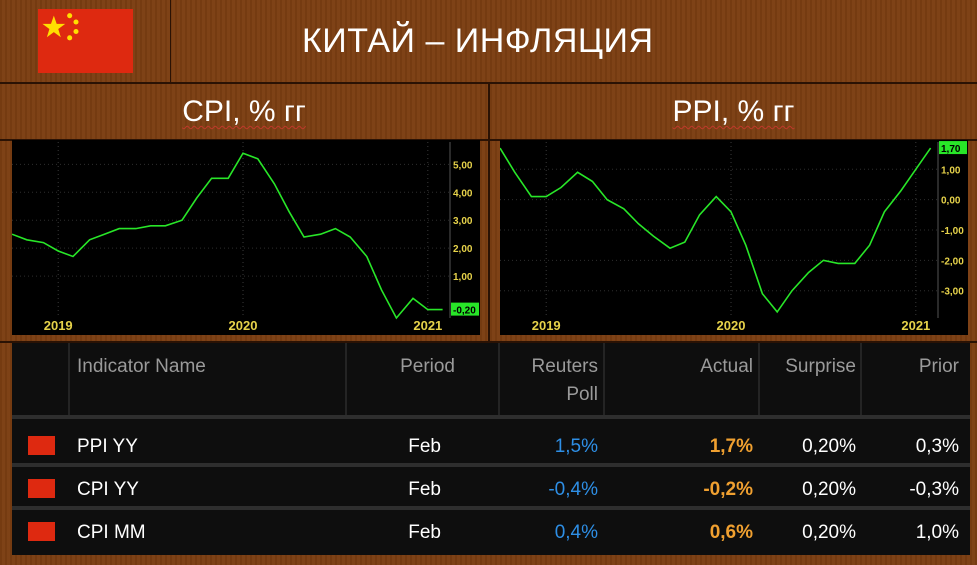 Image resolution: width=977 pixels, height=565 pixels. What do you see at coordinates (491, 489) in the screenshot?
I see `table-row: CPI YY Feb -0,4% -0,2% 0,20% -0,3%` at bounding box center [491, 489].